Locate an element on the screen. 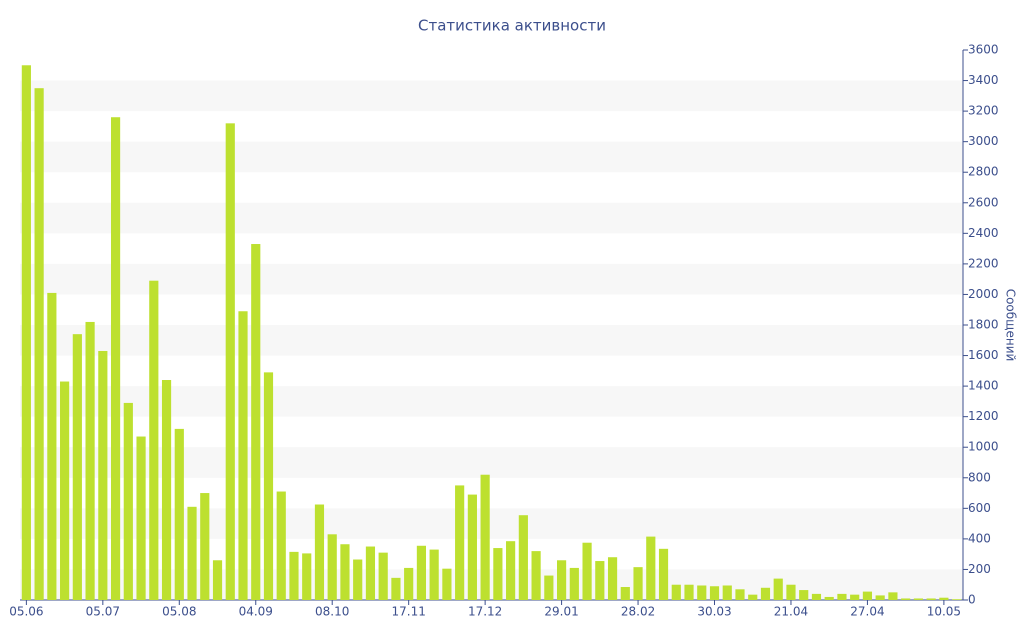  y-tick-label: 600 is located at coordinates (979, 508).